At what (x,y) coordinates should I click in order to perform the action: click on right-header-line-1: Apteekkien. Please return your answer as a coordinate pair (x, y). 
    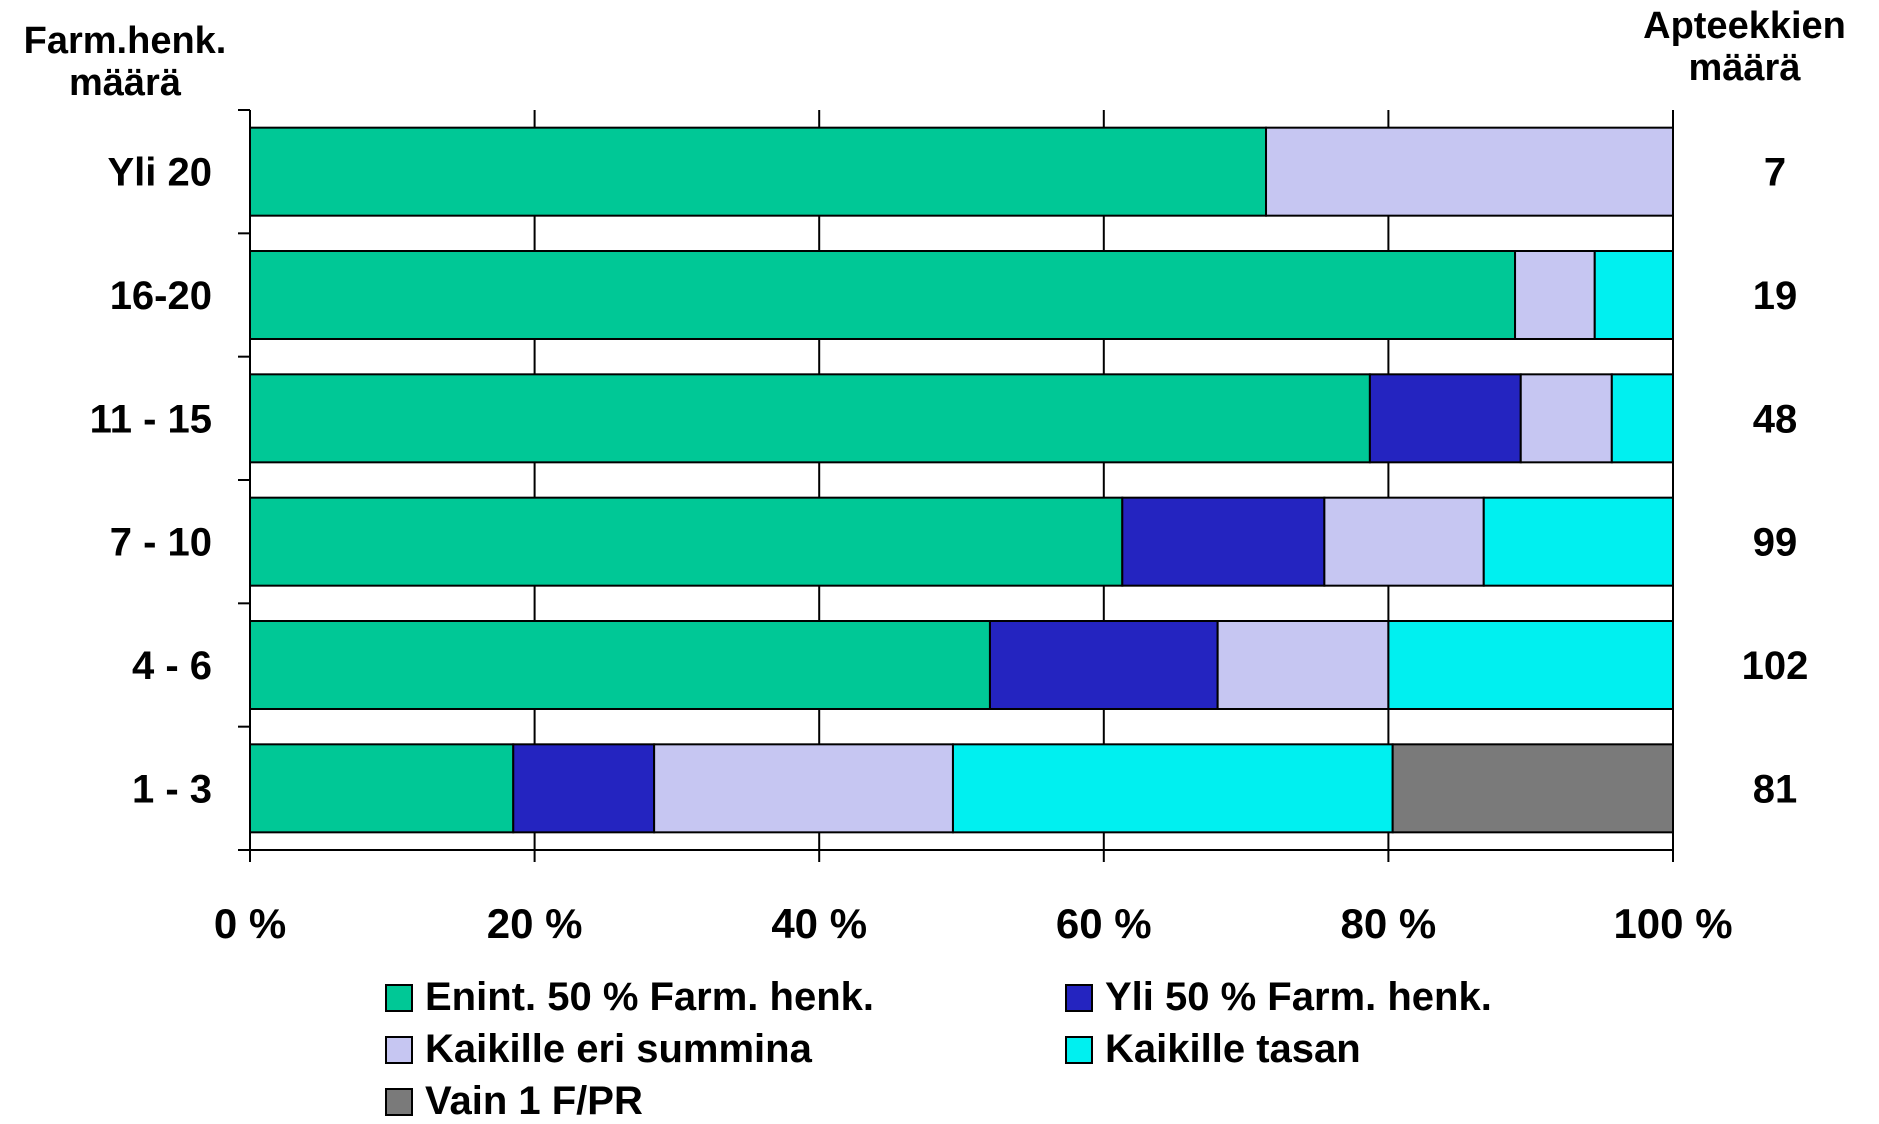
    Looking at the image, I should click on (1744, 26).